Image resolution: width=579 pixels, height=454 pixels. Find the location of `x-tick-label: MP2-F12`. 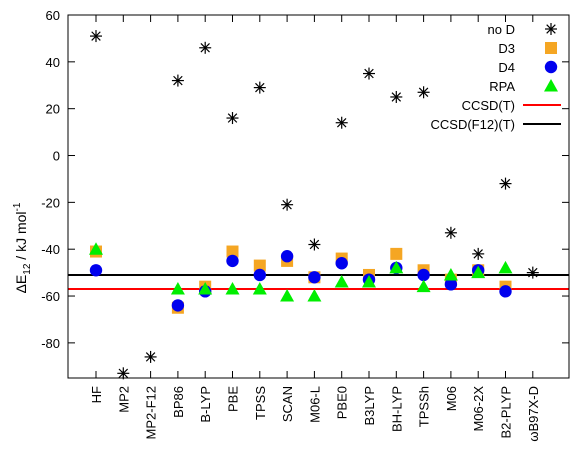

x-tick-label: MP2-F12 is located at coordinates (151, 412).